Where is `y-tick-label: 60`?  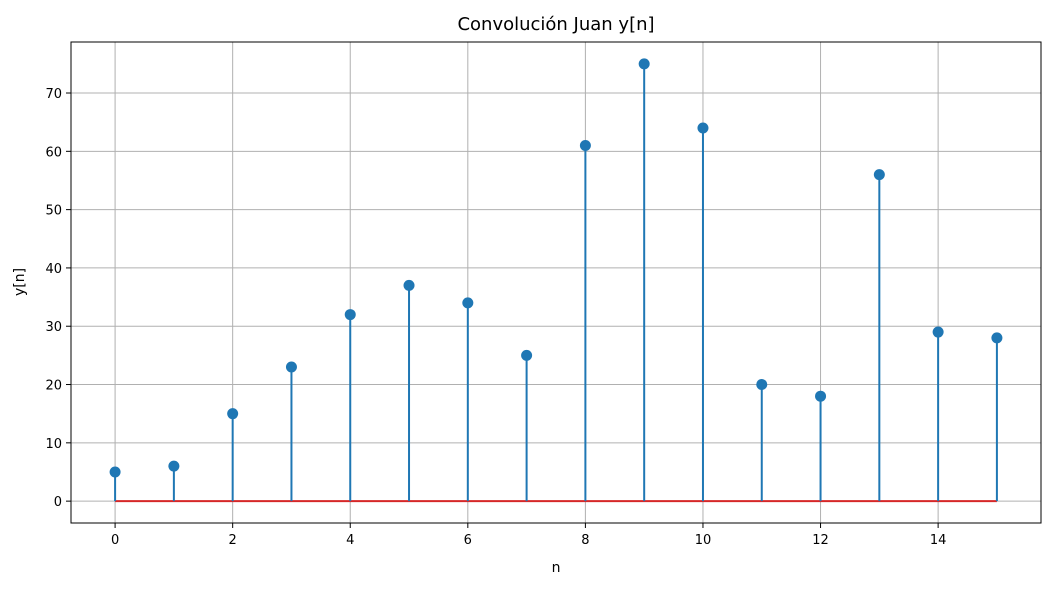 y-tick-label: 60 is located at coordinates (53, 152).